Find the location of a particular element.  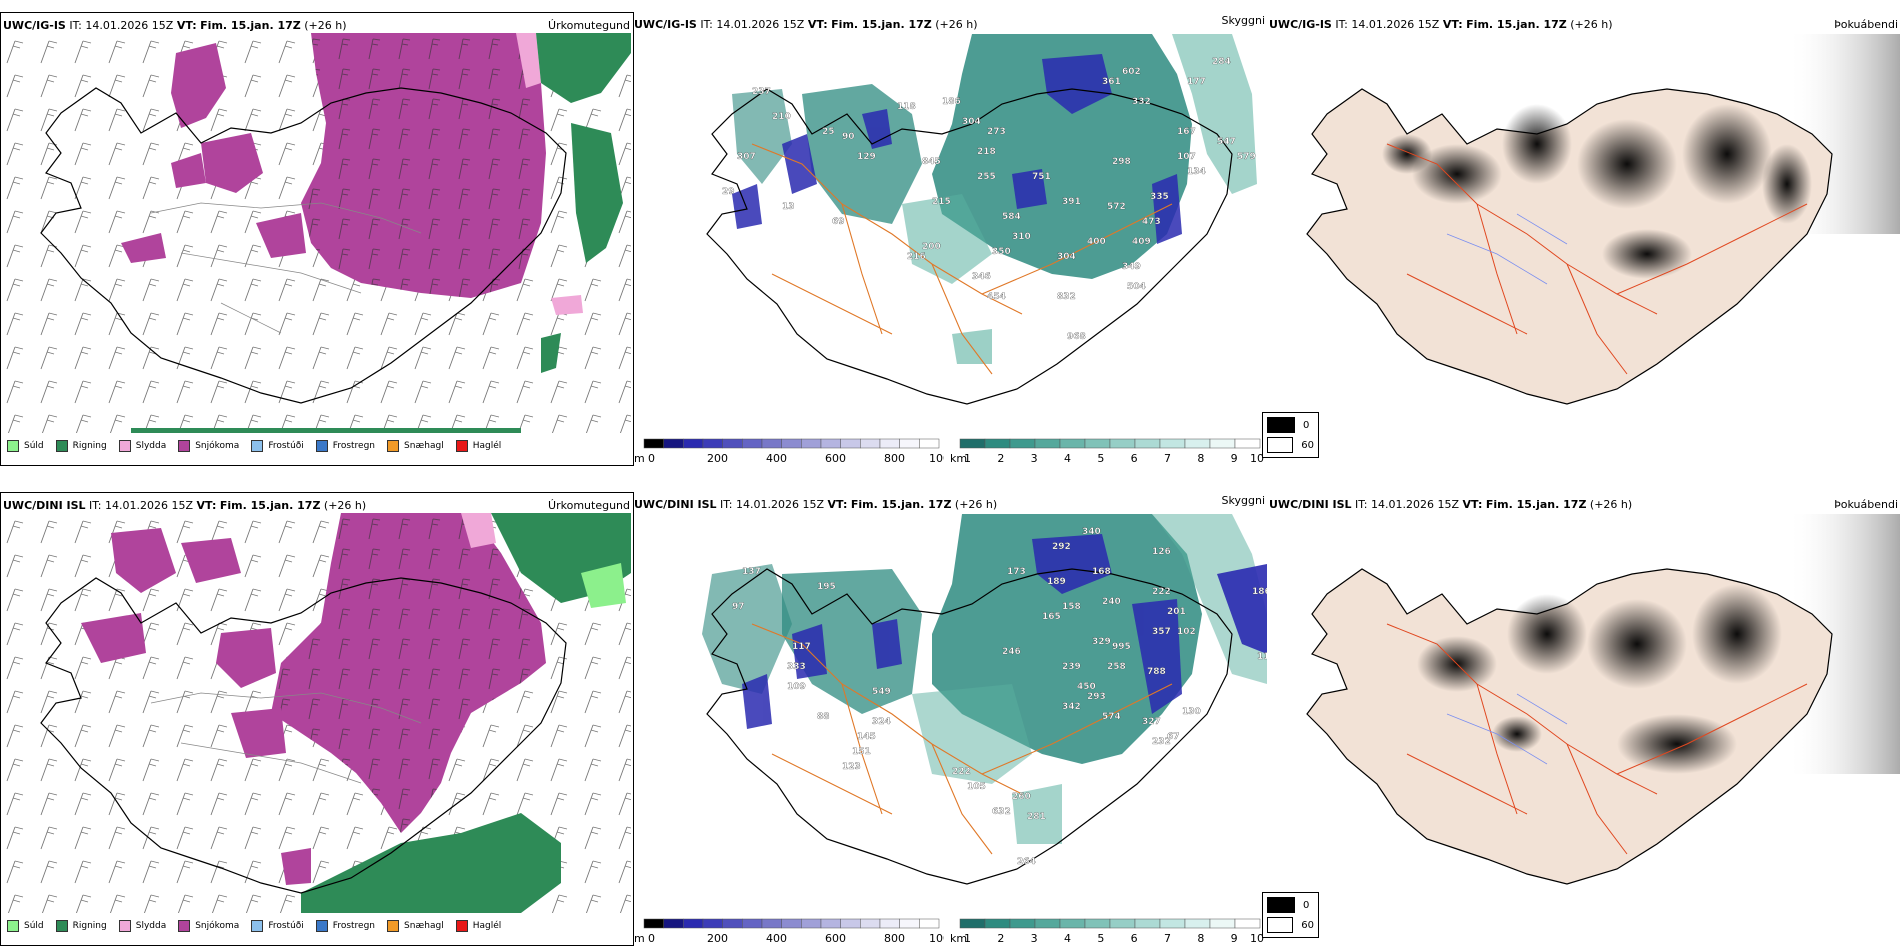

legend-label: Snjókoma is located at coordinates (217, 926).